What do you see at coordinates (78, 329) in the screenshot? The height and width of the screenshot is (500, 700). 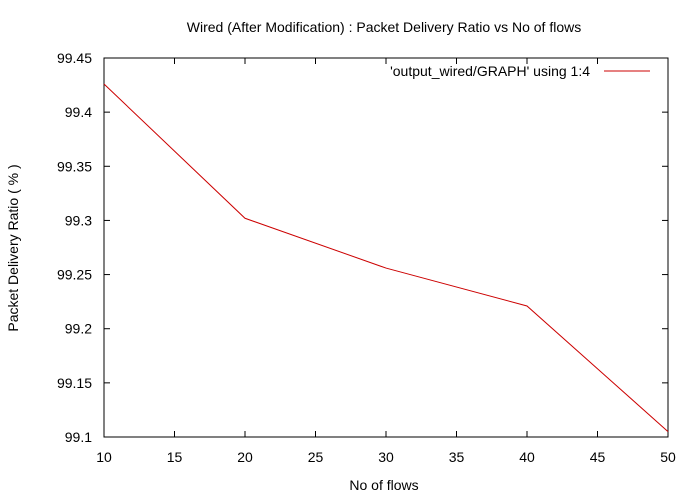 I see `y-tick-label: 99.2` at bounding box center [78, 329].